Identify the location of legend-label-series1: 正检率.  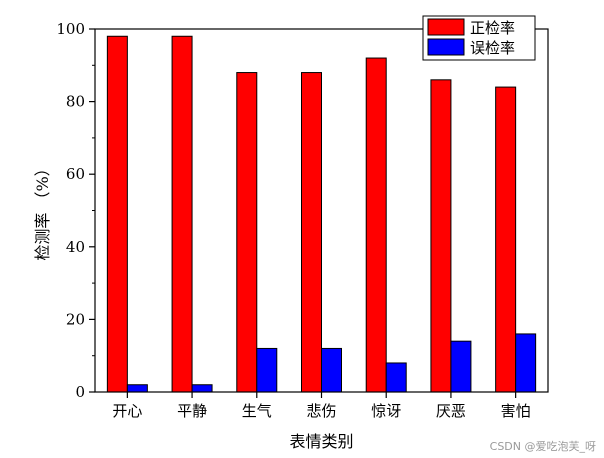
(492, 28).